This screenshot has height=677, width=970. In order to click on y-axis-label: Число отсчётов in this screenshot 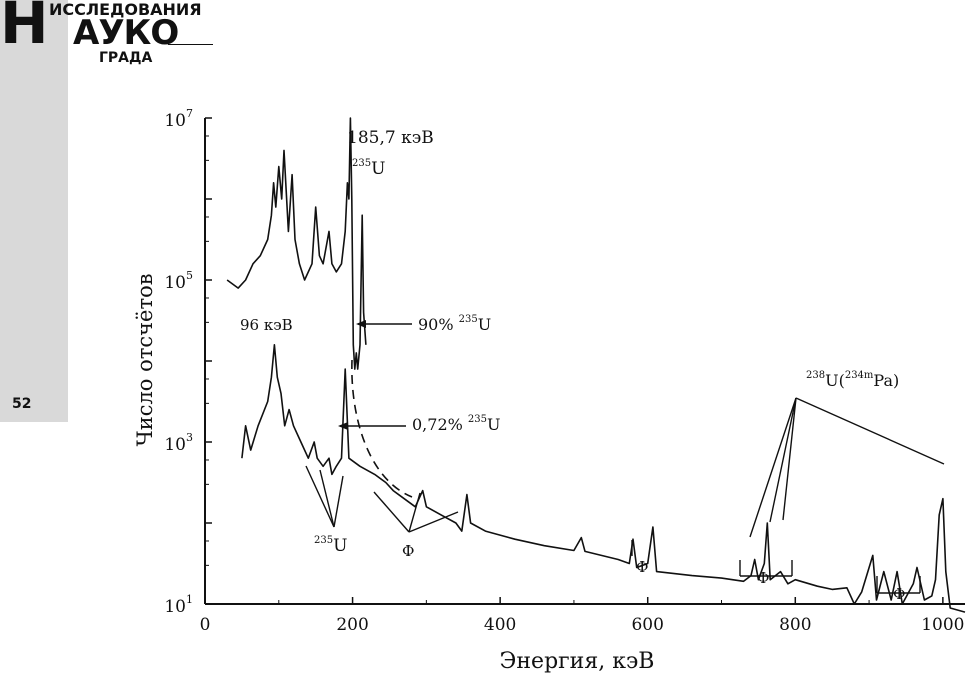, I will do `click(145, 359)`.